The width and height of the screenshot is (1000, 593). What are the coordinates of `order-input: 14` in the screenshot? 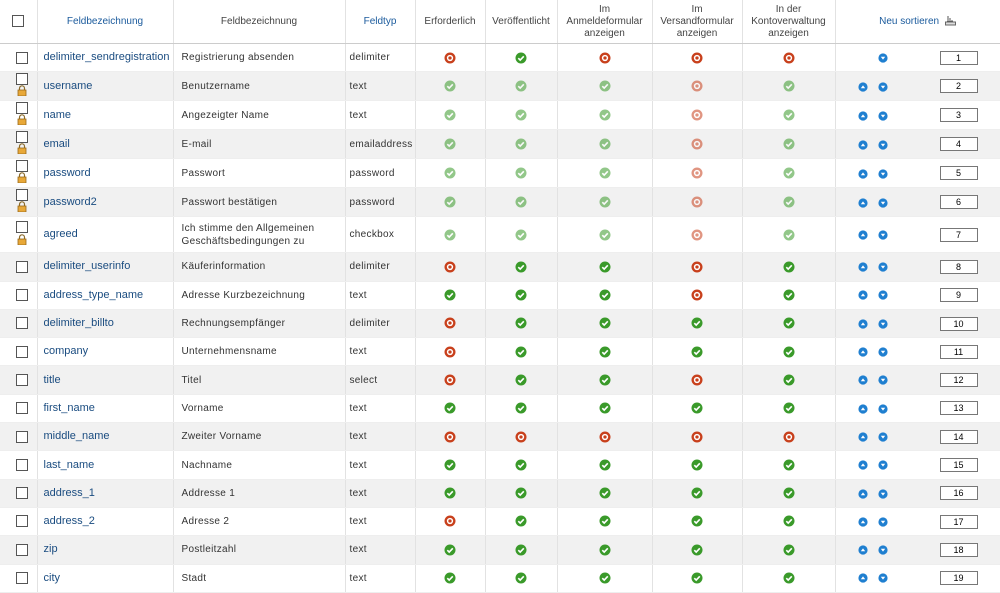 It's located at (958, 436).